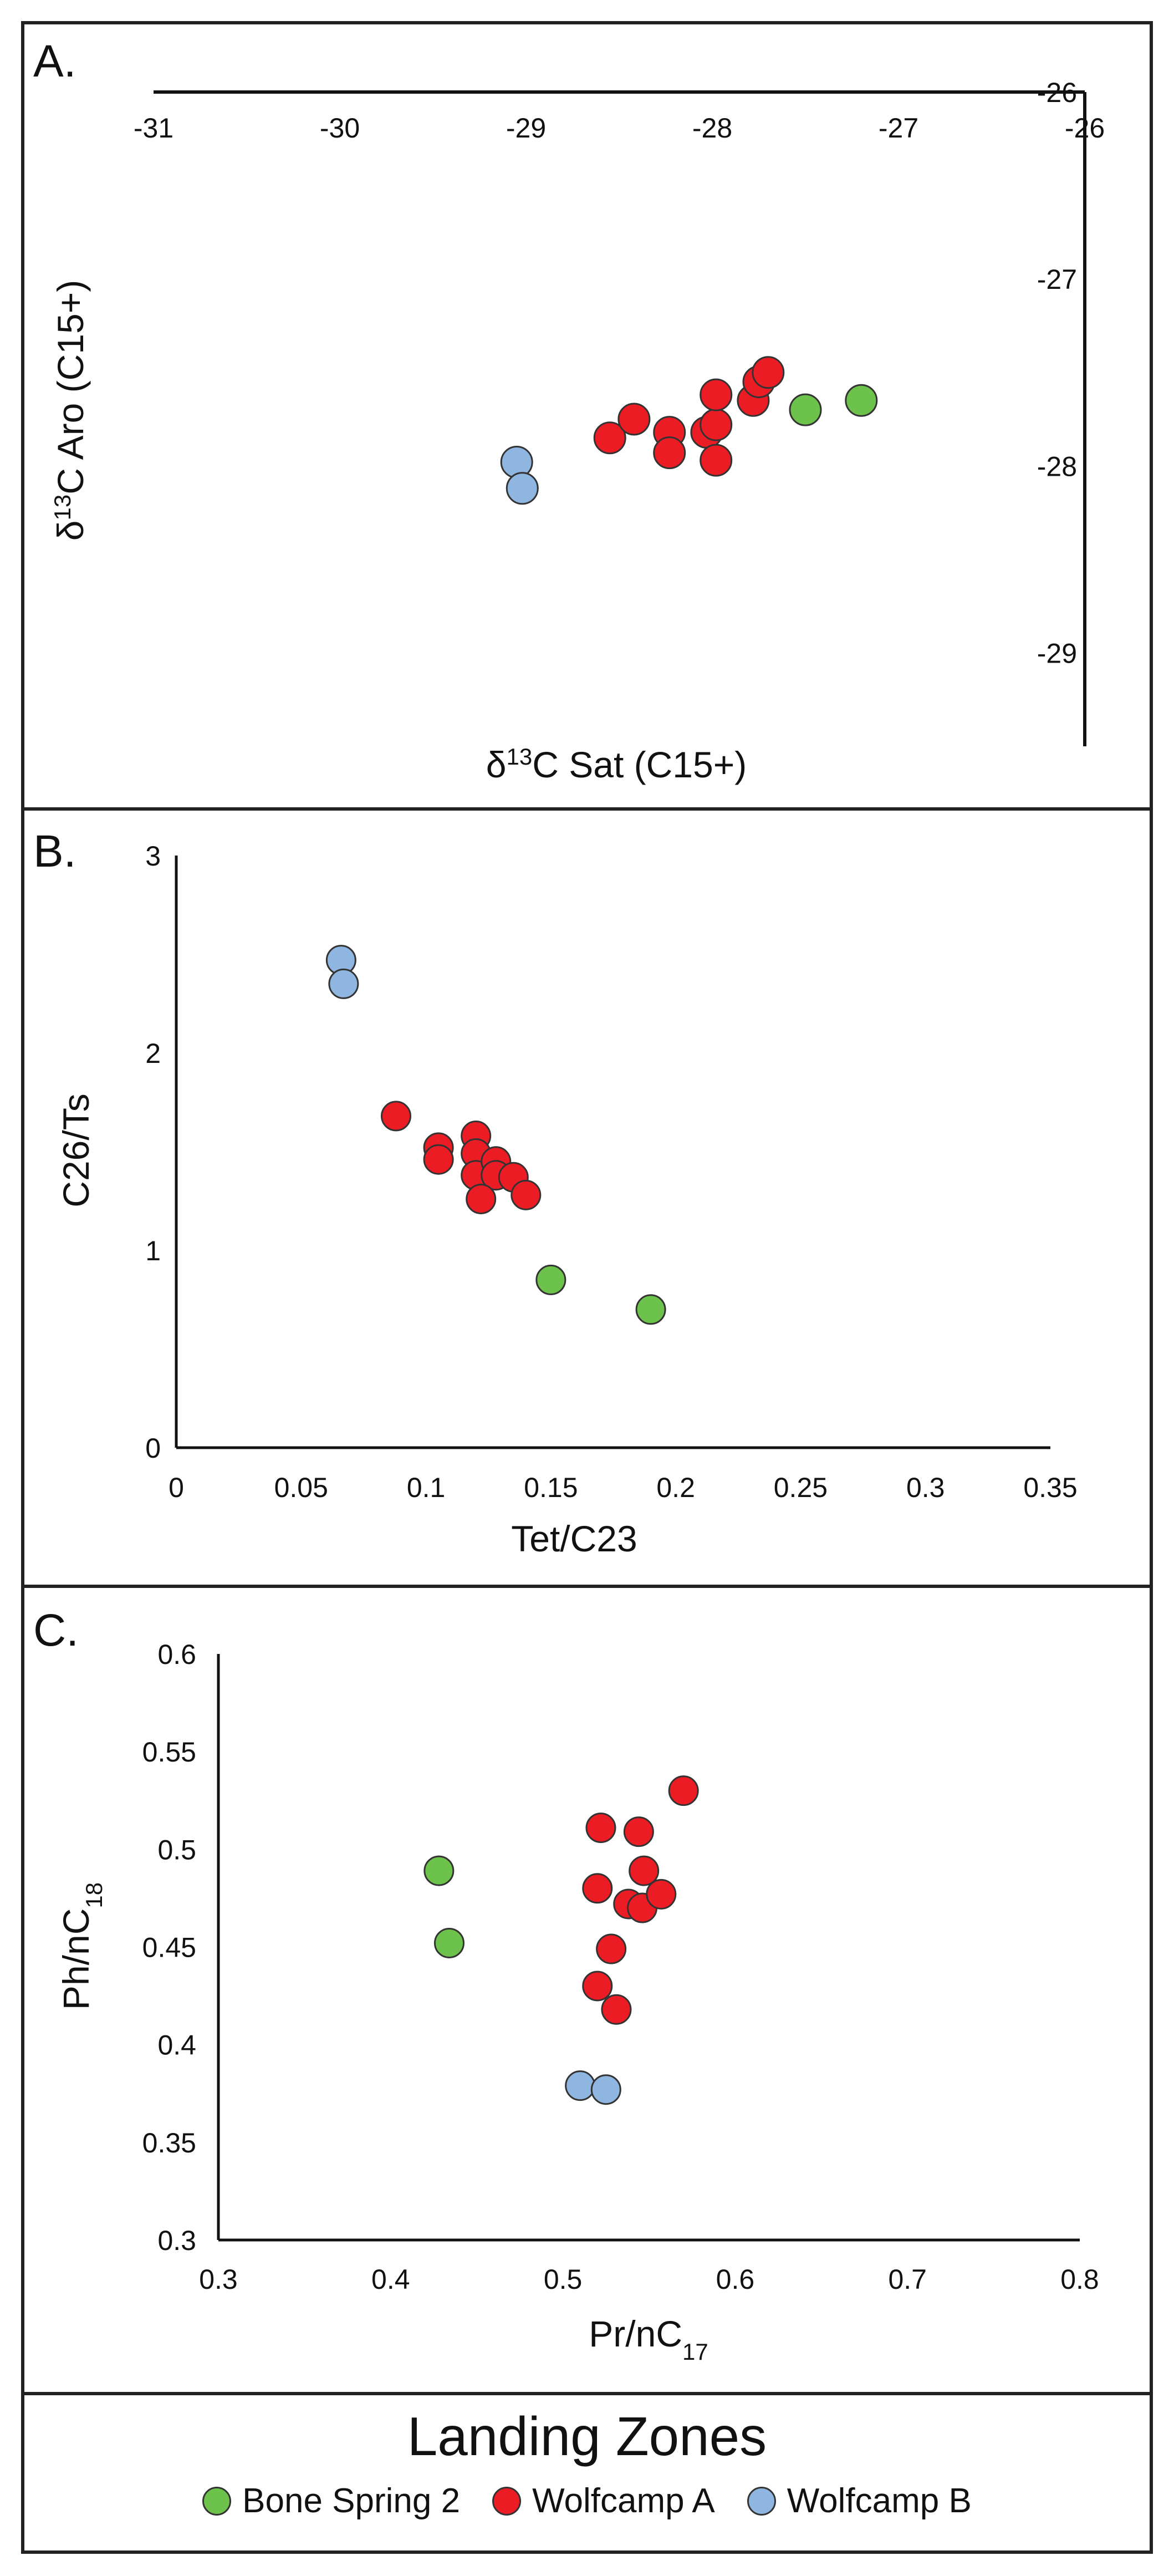 The width and height of the screenshot is (1174, 2576). I want to click on panel-divider-a-b, so click(587, 809).